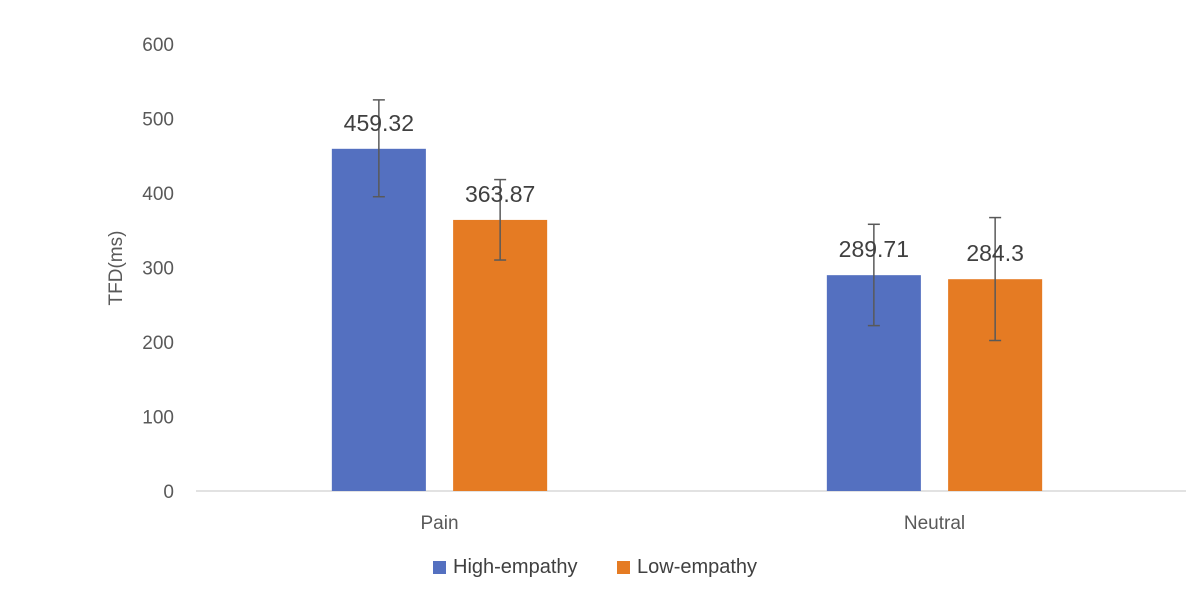 Image resolution: width=1200 pixels, height=600 pixels. I want to click on legend-label-high-empathy: High-empathy, so click(515, 567).